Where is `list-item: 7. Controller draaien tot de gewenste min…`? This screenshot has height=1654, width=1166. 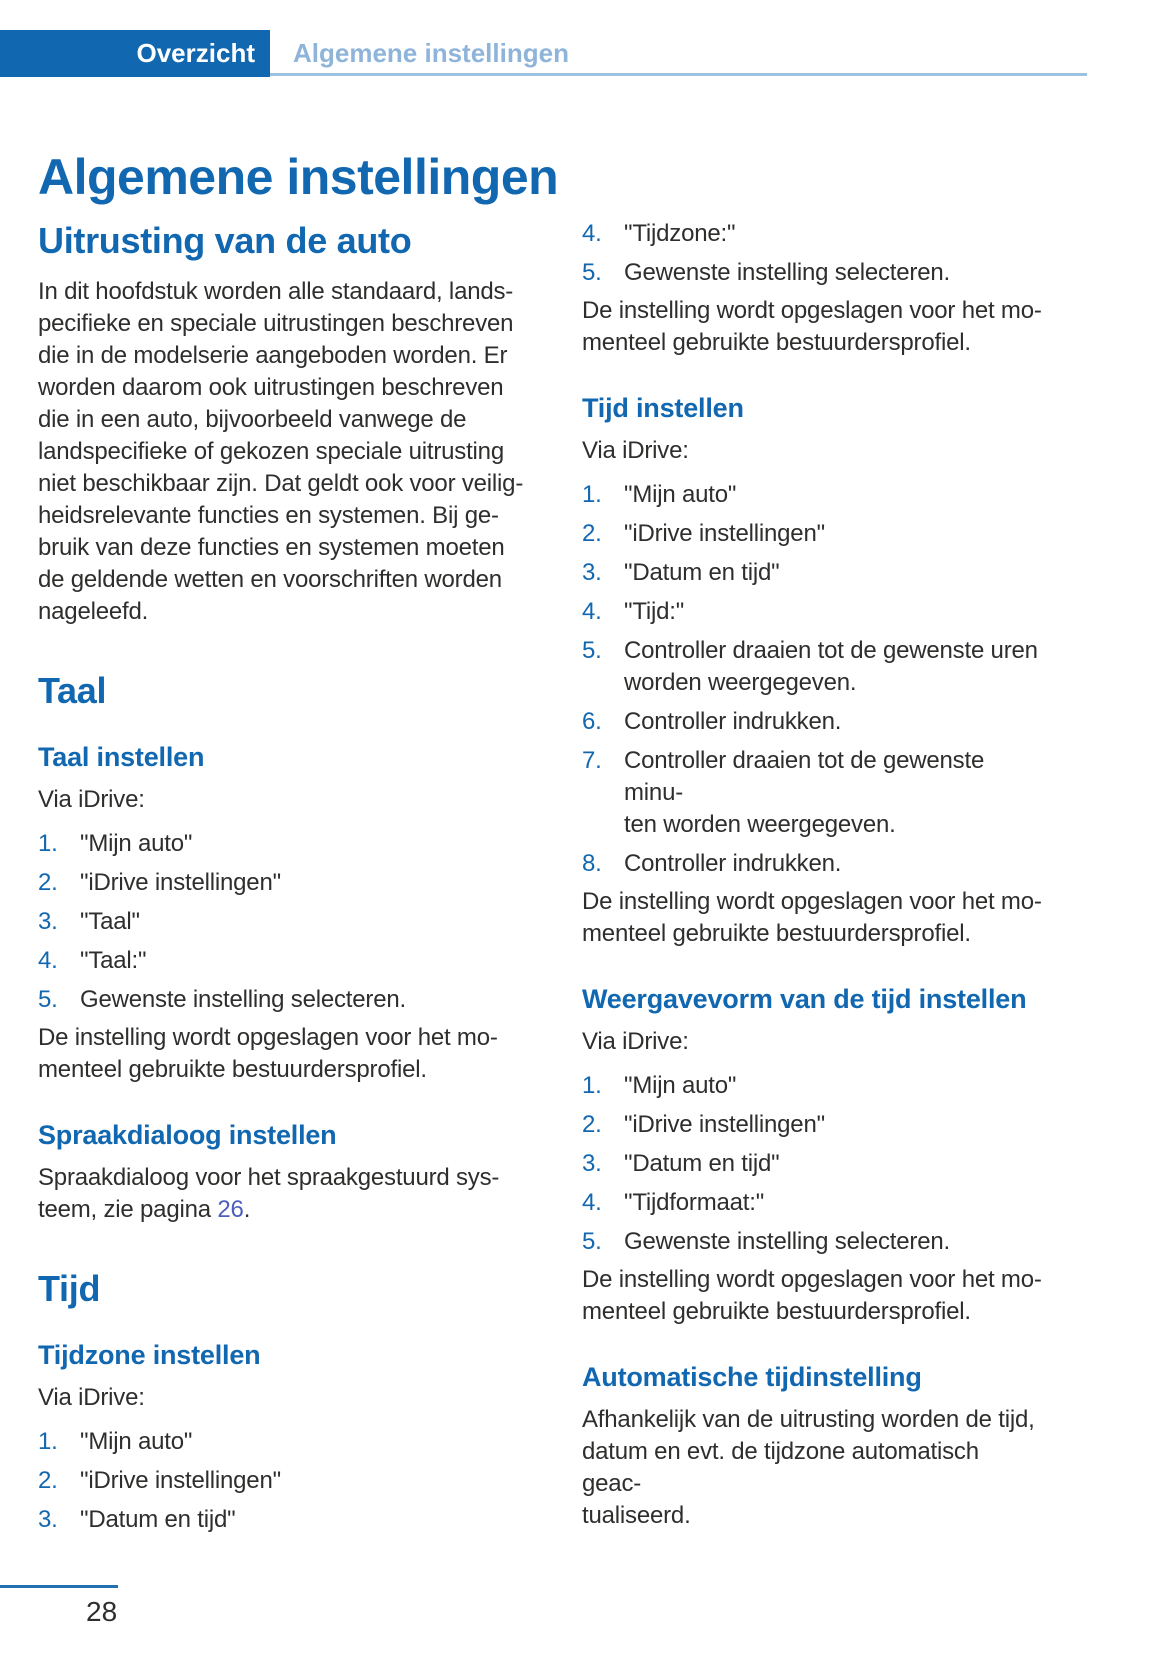
list-item: 7. Controller draaien tot de gewenste min… is located at coordinates (813, 793).